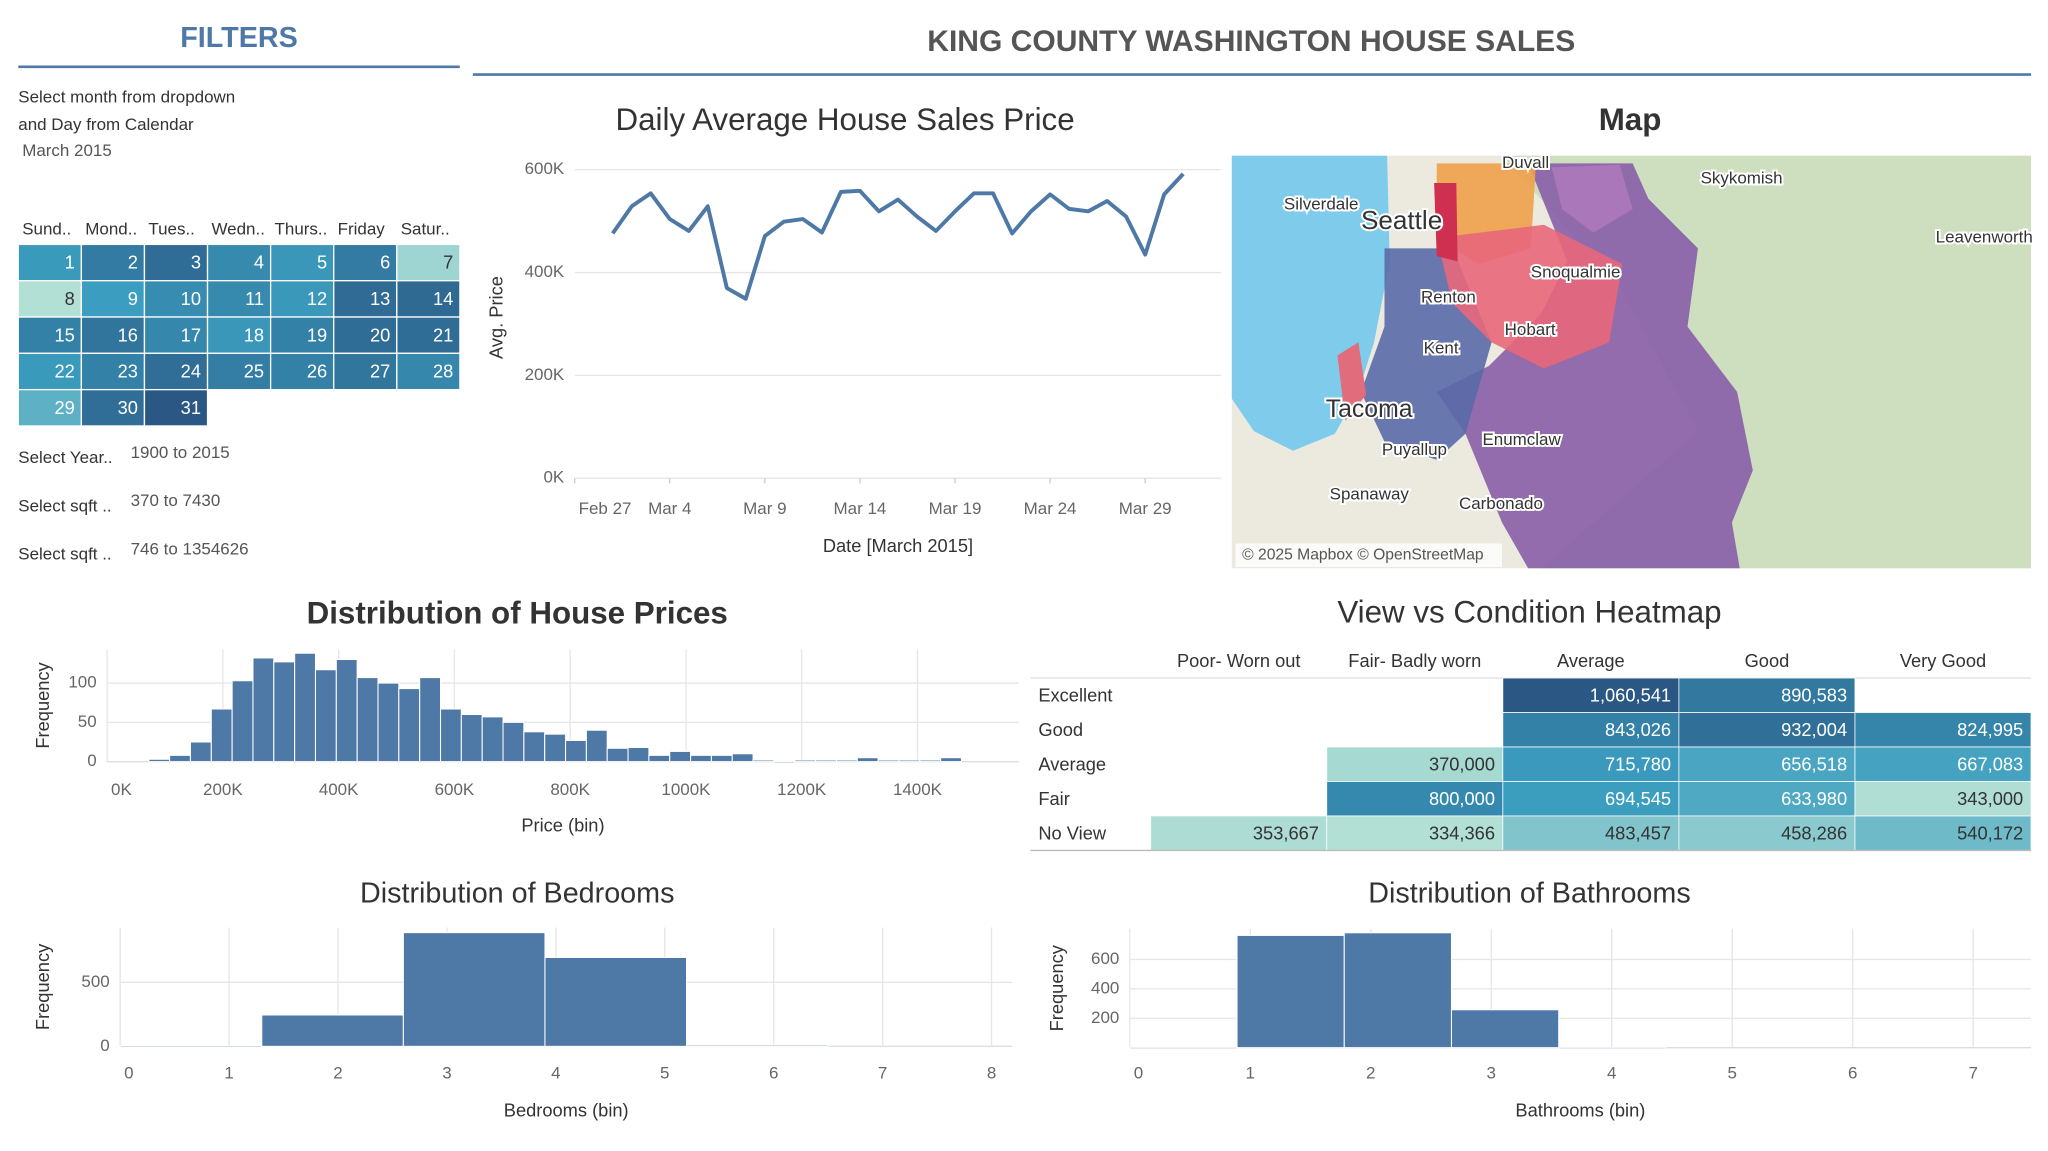  I want to click on calendar-day-number: 12, so click(317, 298).